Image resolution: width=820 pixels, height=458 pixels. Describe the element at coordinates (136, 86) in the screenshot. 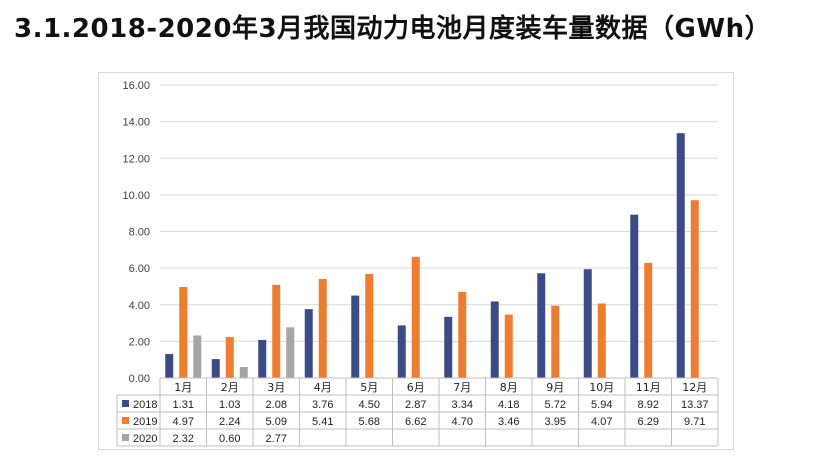

I see `y-tick-label: 16.00` at that location.